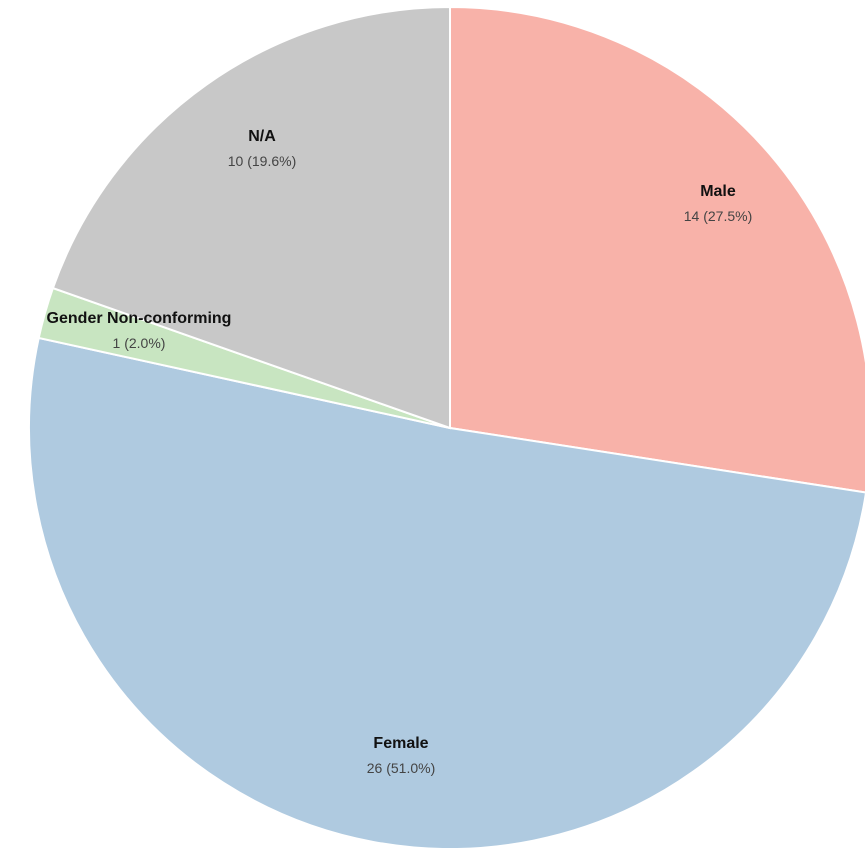 The width and height of the screenshot is (865, 848). I want to click on slice-value-n-a: 10 (19.6%), so click(262, 161).